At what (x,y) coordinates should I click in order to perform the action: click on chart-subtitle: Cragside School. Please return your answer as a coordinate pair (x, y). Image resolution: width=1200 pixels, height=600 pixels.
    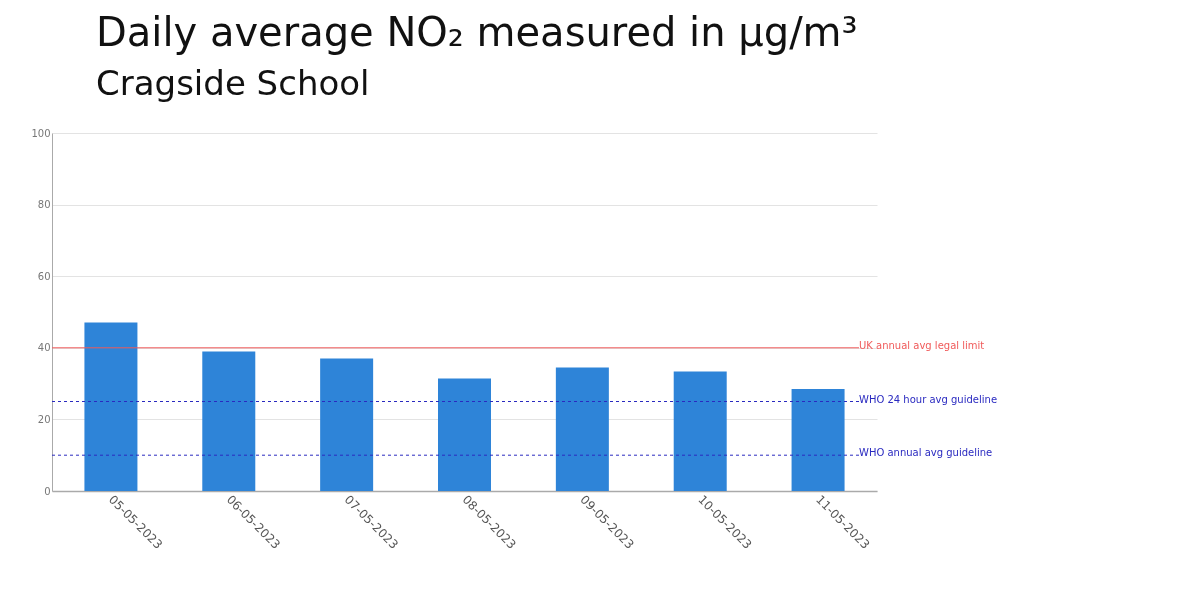
    Looking at the image, I should click on (233, 83).